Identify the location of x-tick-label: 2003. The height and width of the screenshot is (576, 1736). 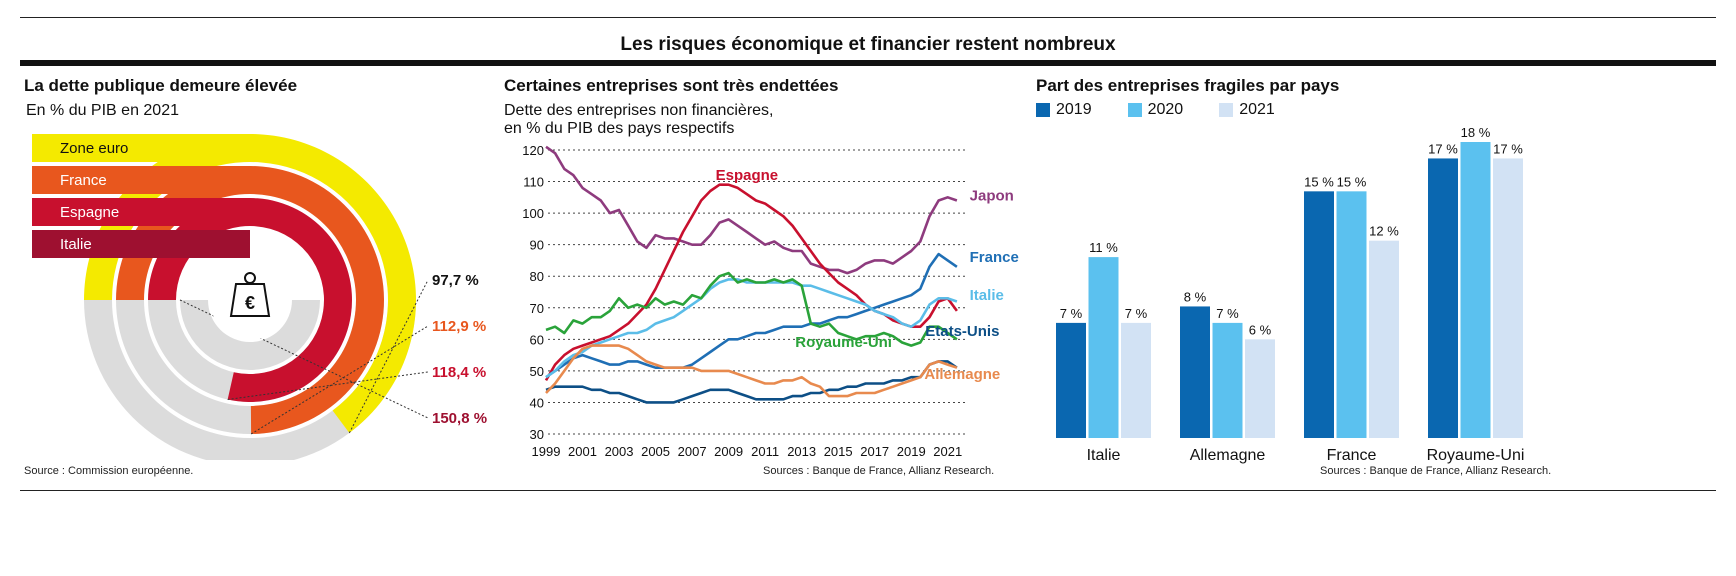
(619, 451).